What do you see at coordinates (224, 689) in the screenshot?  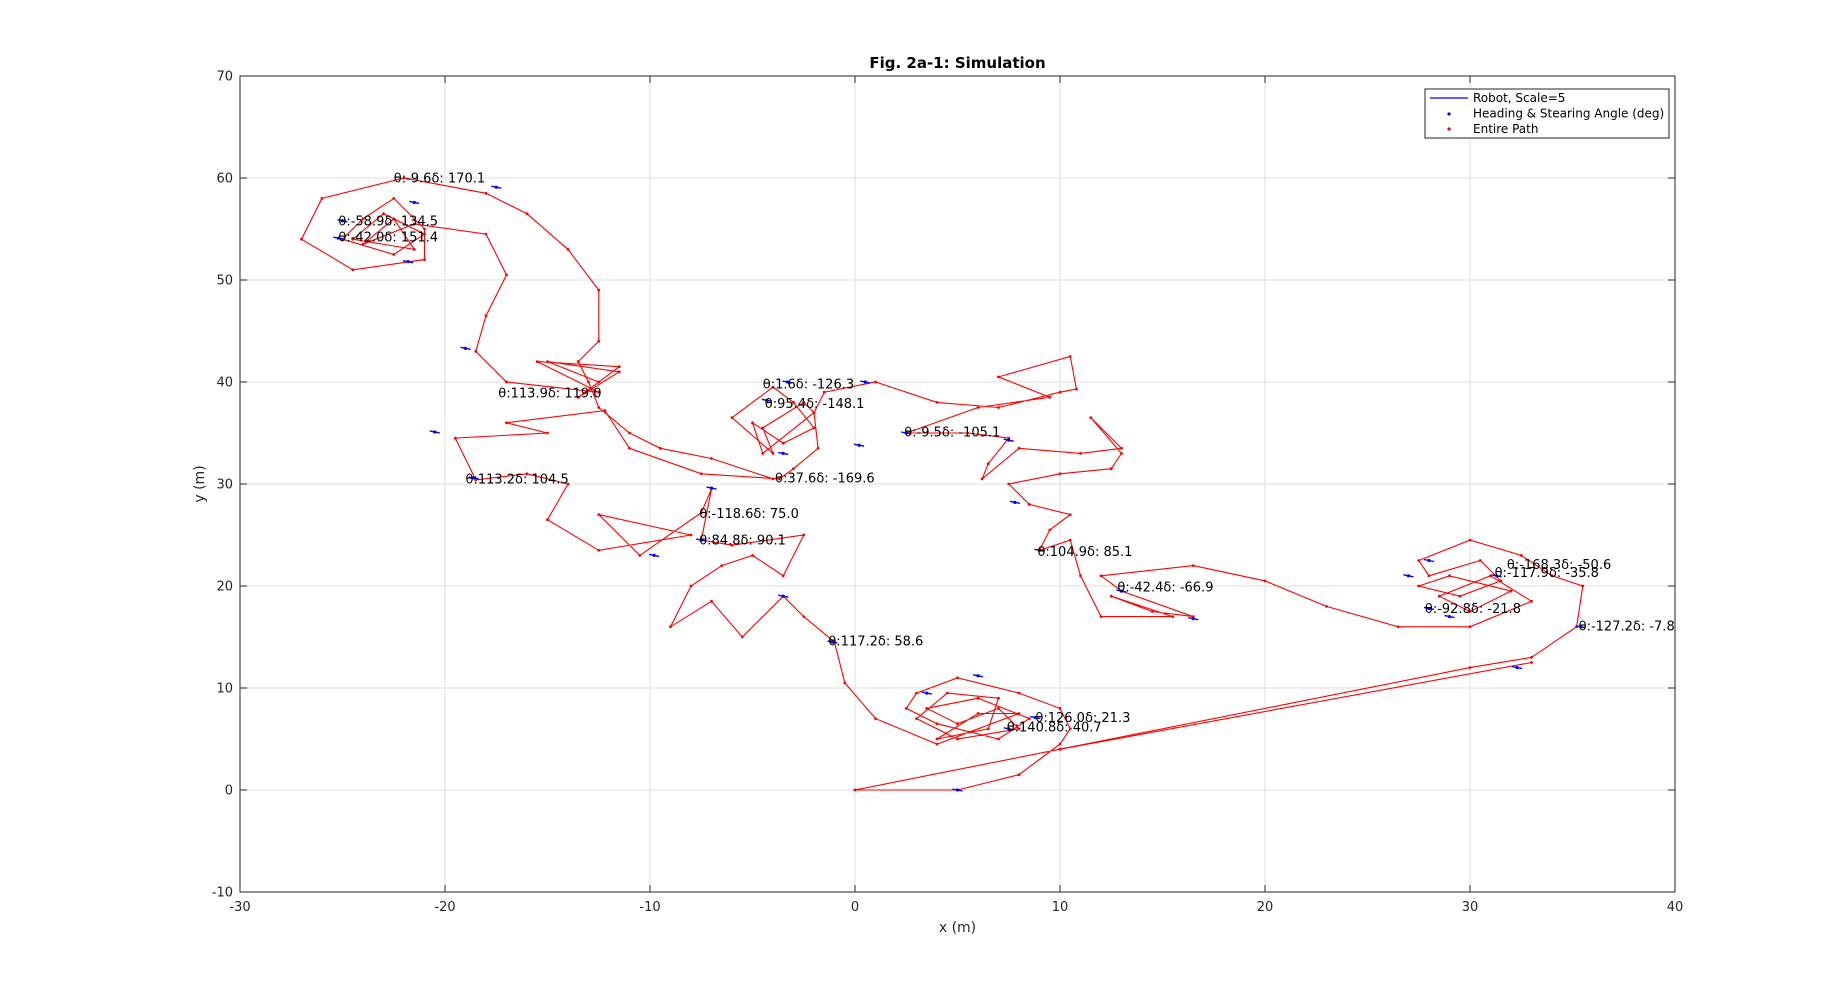 I see `y-tick-label: 10` at bounding box center [224, 689].